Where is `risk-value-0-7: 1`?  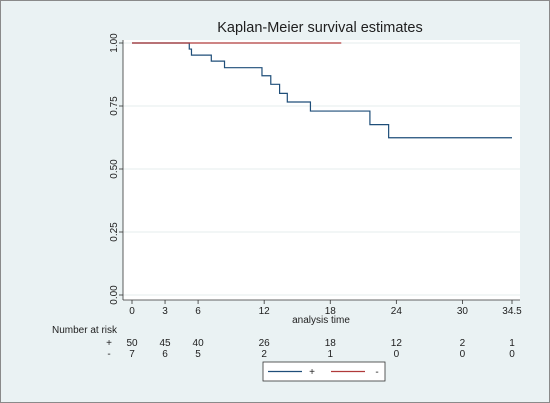
risk-value-0-7: 1 is located at coordinates (512, 343).